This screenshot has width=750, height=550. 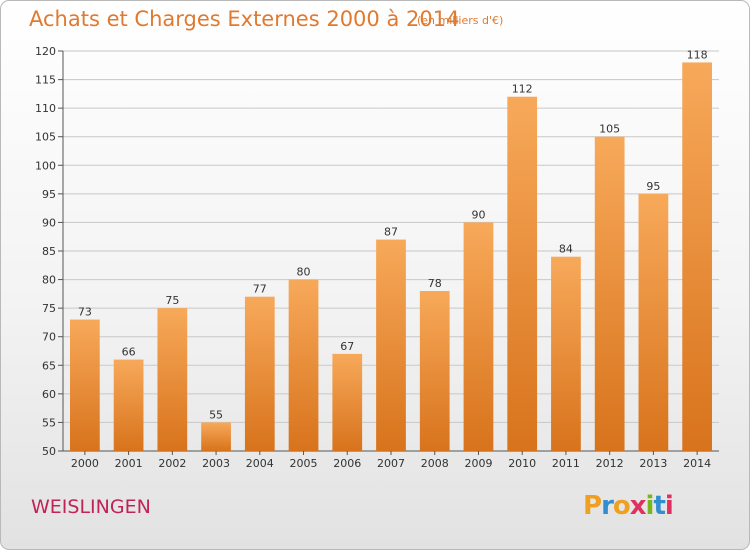 What do you see at coordinates (653, 186) in the screenshot?
I see `data-label-2013: 95` at bounding box center [653, 186].